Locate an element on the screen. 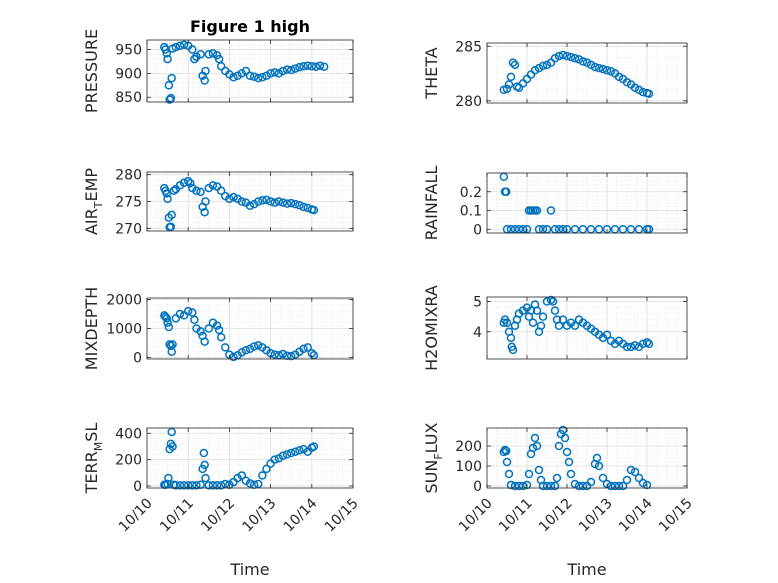 Image resolution: width=778 pixels, height=583 pixels. subplot-4: 0 0.1 0.2 RAINFALL is located at coordinates (555, 203).